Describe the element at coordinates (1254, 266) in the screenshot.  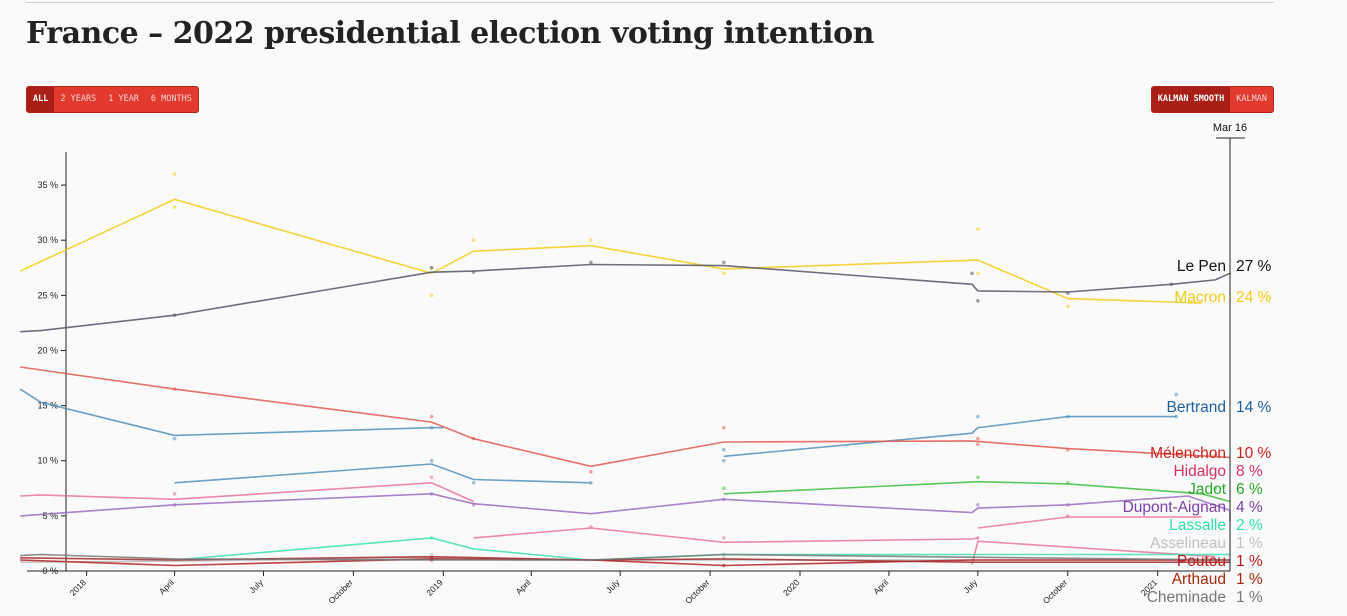
I see `end-label-value: 27 %` at that location.